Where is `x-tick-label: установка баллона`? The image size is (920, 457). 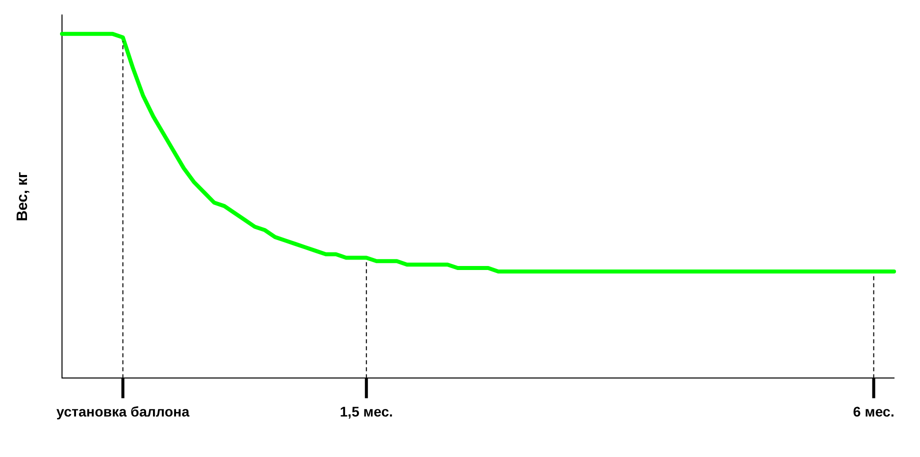 x-tick-label: установка баллона is located at coordinates (123, 411).